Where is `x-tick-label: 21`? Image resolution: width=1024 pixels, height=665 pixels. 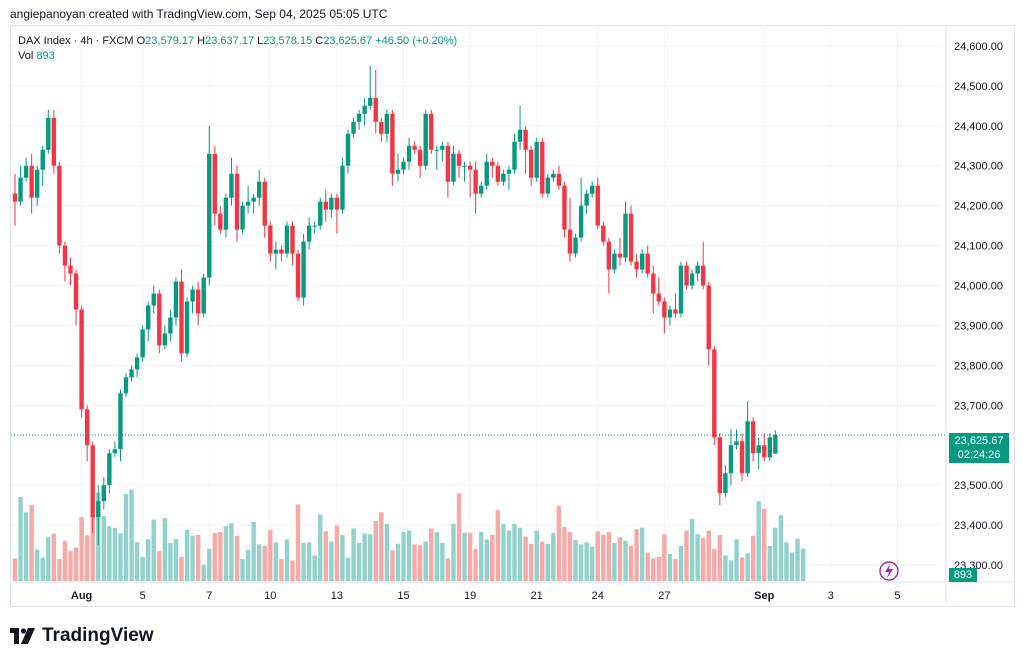 x-tick-label: 21 is located at coordinates (537, 596).